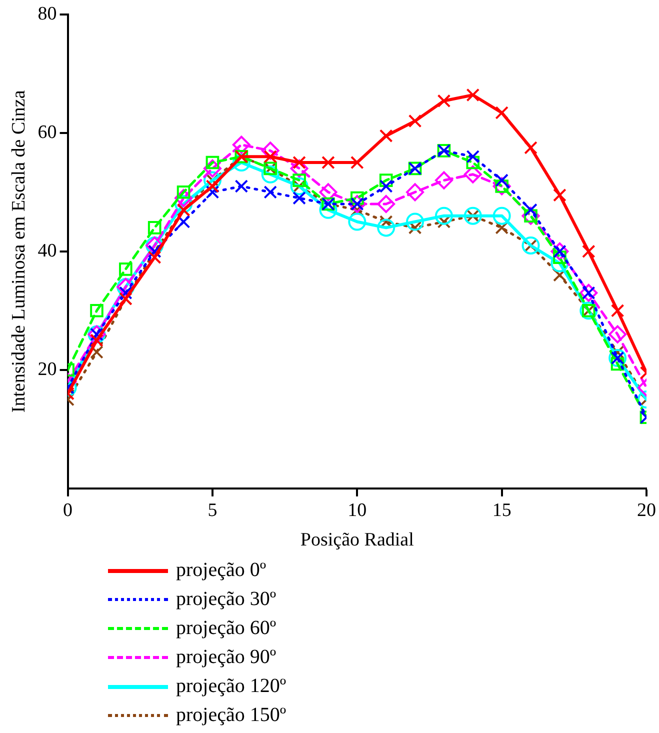 The width and height of the screenshot is (659, 733). Describe the element at coordinates (47, 251) in the screenshot. I see `y-tick-label: 40` at that location.